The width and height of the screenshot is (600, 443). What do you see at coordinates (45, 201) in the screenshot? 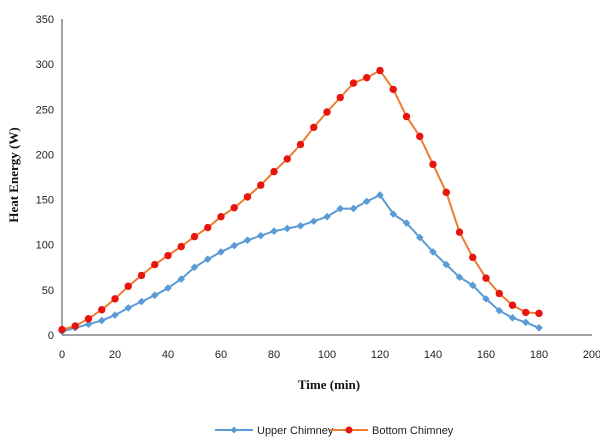
I see `y-tick-label-150: 150` at bounding box center [45, 201].